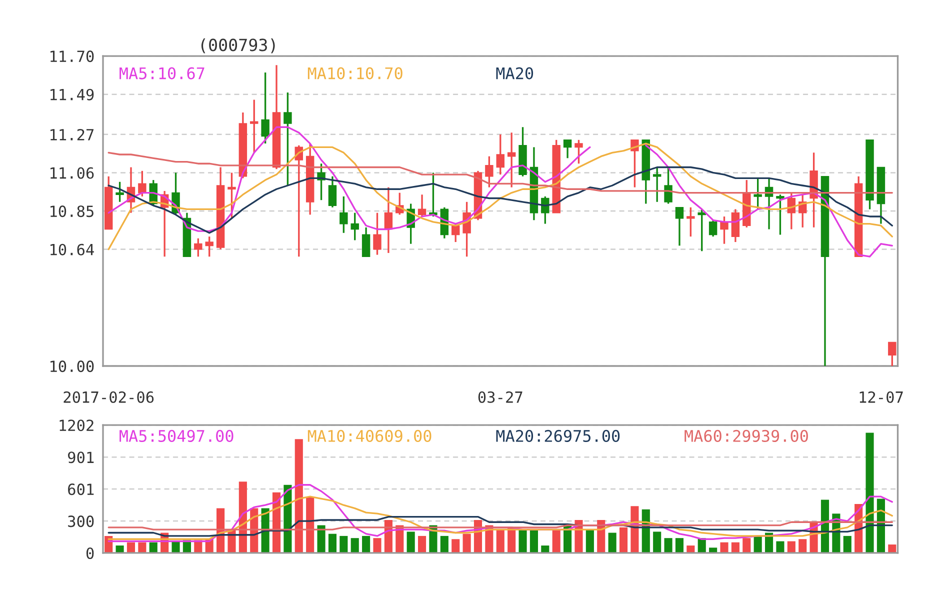  I want to click on y-tick-label: 11.49, so click(72, 94).